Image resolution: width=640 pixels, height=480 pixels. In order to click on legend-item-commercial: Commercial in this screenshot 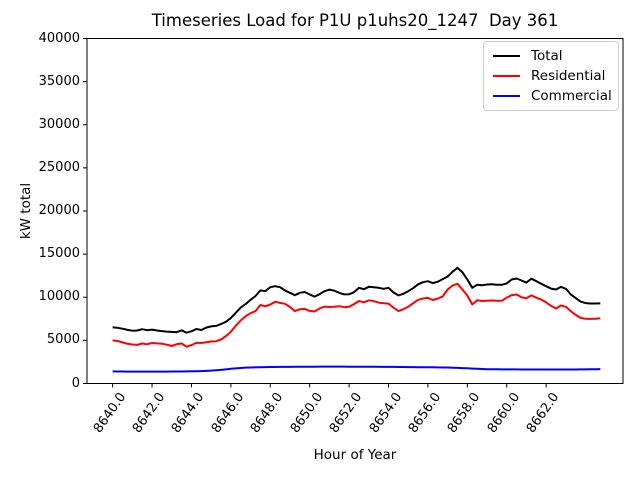, I will do `click(552, 96)`.